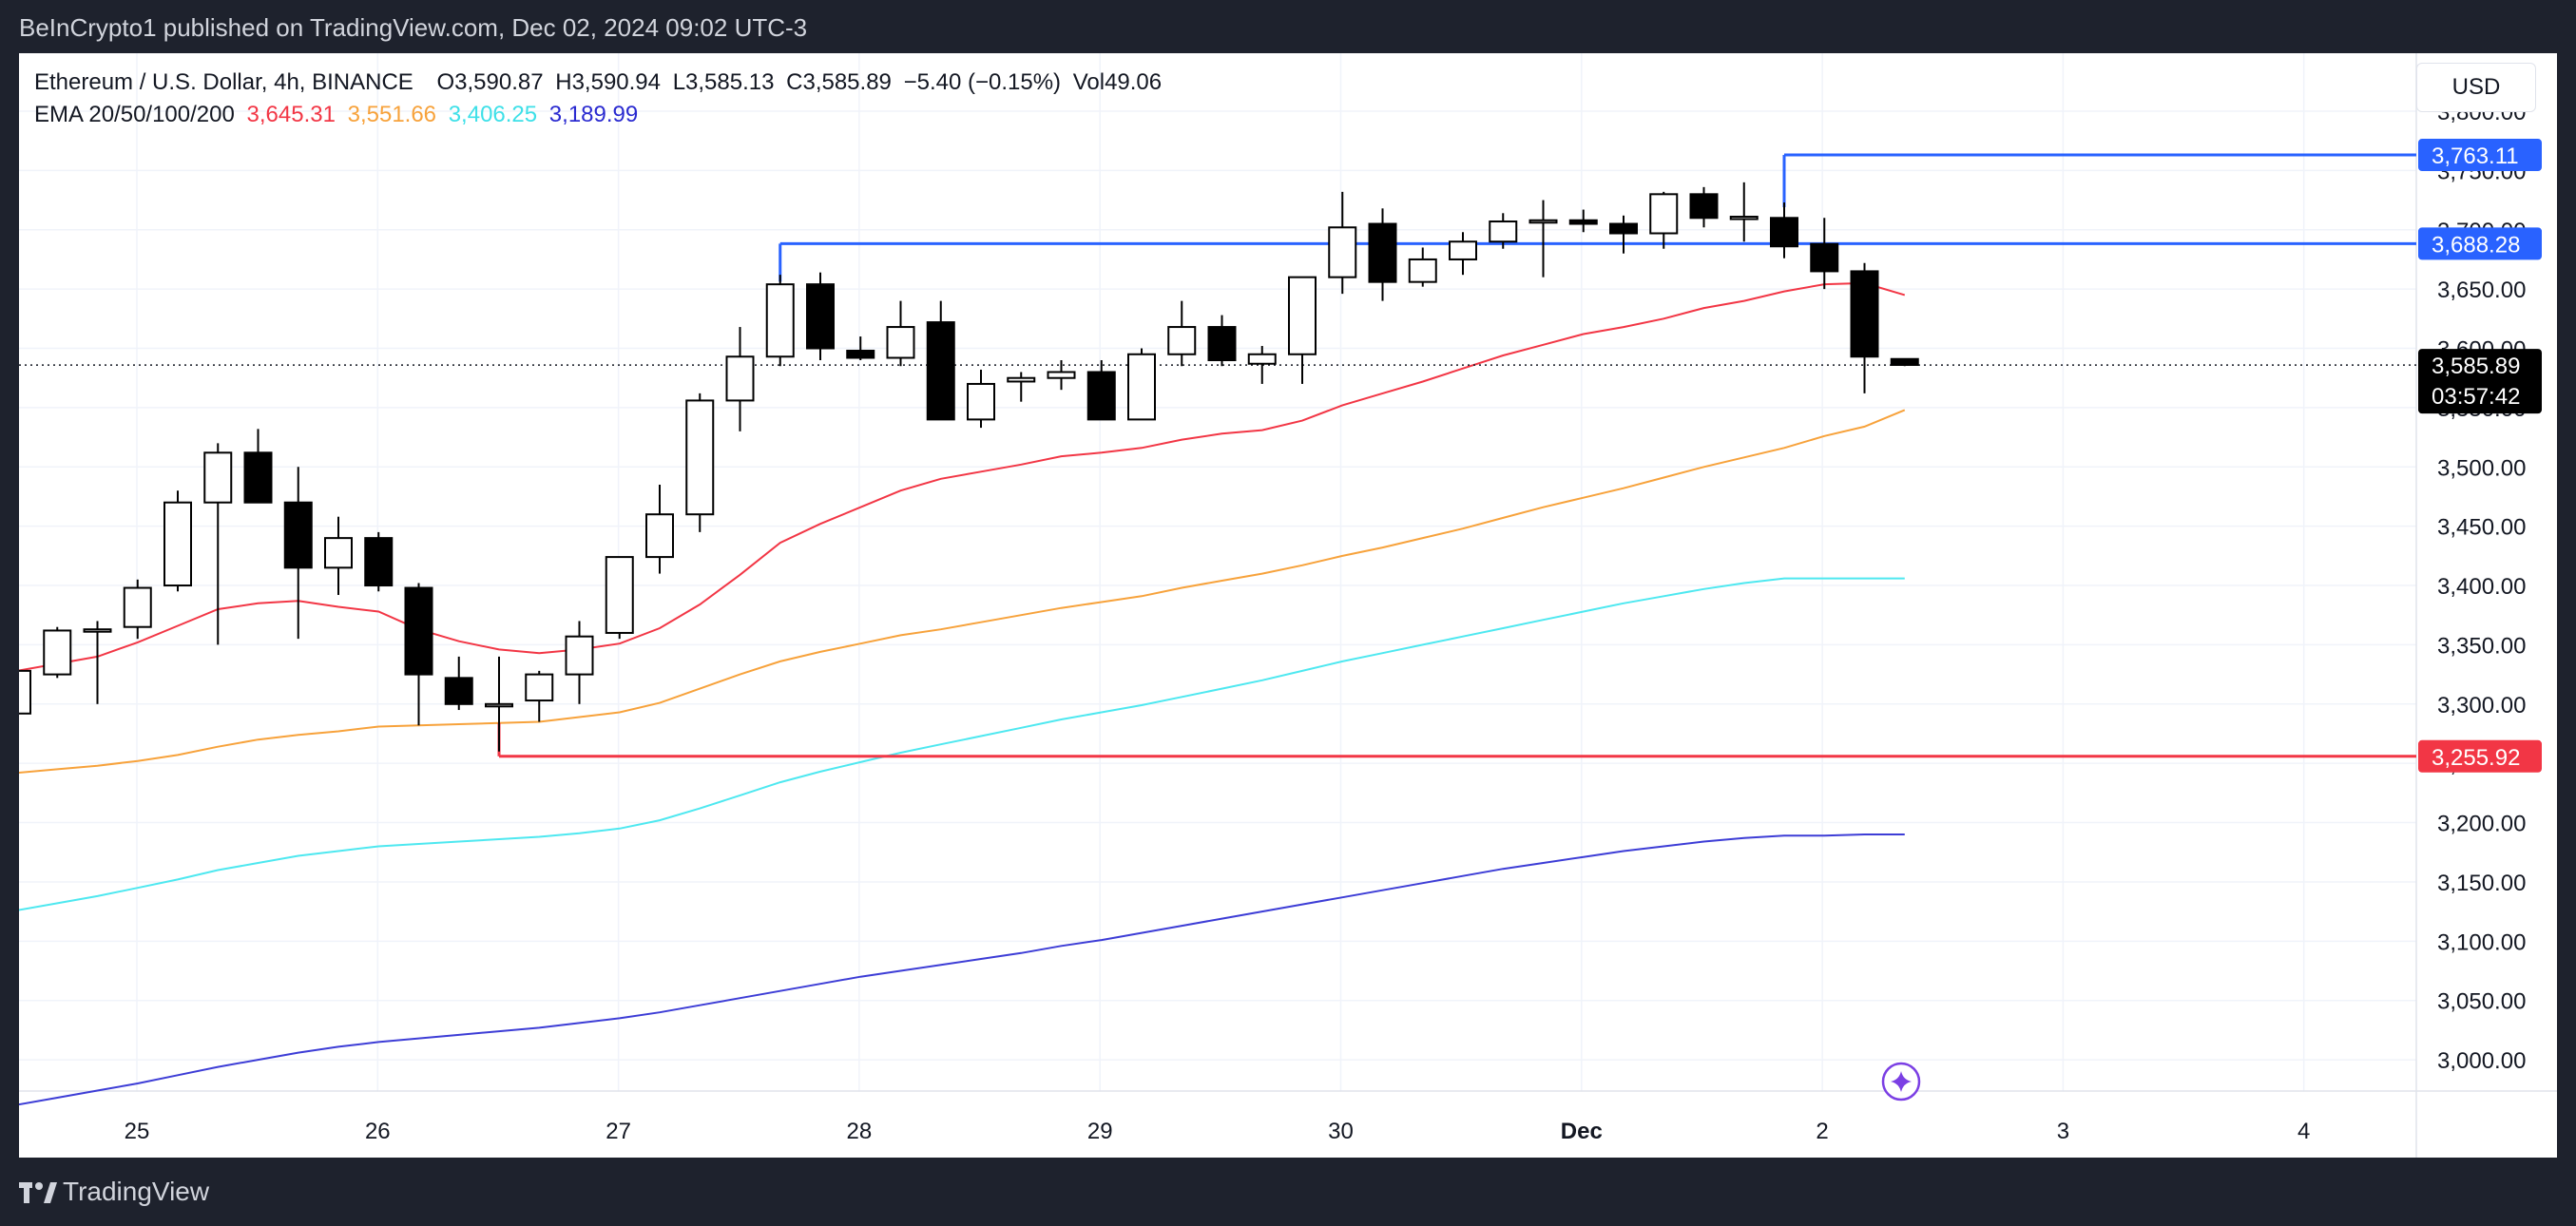  I want to click on footer-bar: TradingView, so click(1288, 1192).